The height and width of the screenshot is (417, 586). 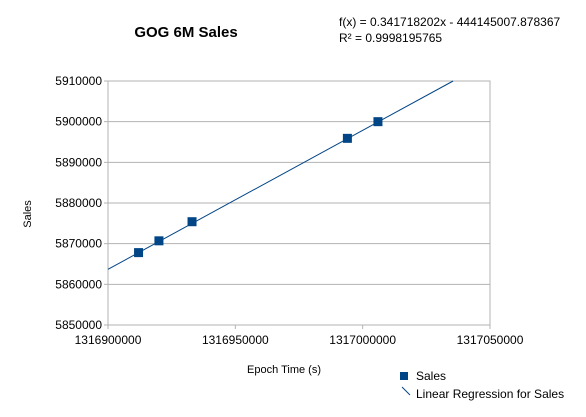 I want to click on y-tick-label: 5860000, so click(x=78, y=284).